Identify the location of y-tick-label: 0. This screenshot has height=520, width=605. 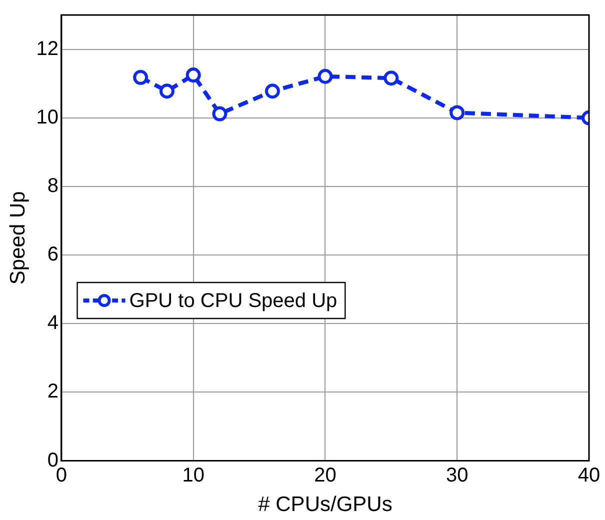
(52, 460).